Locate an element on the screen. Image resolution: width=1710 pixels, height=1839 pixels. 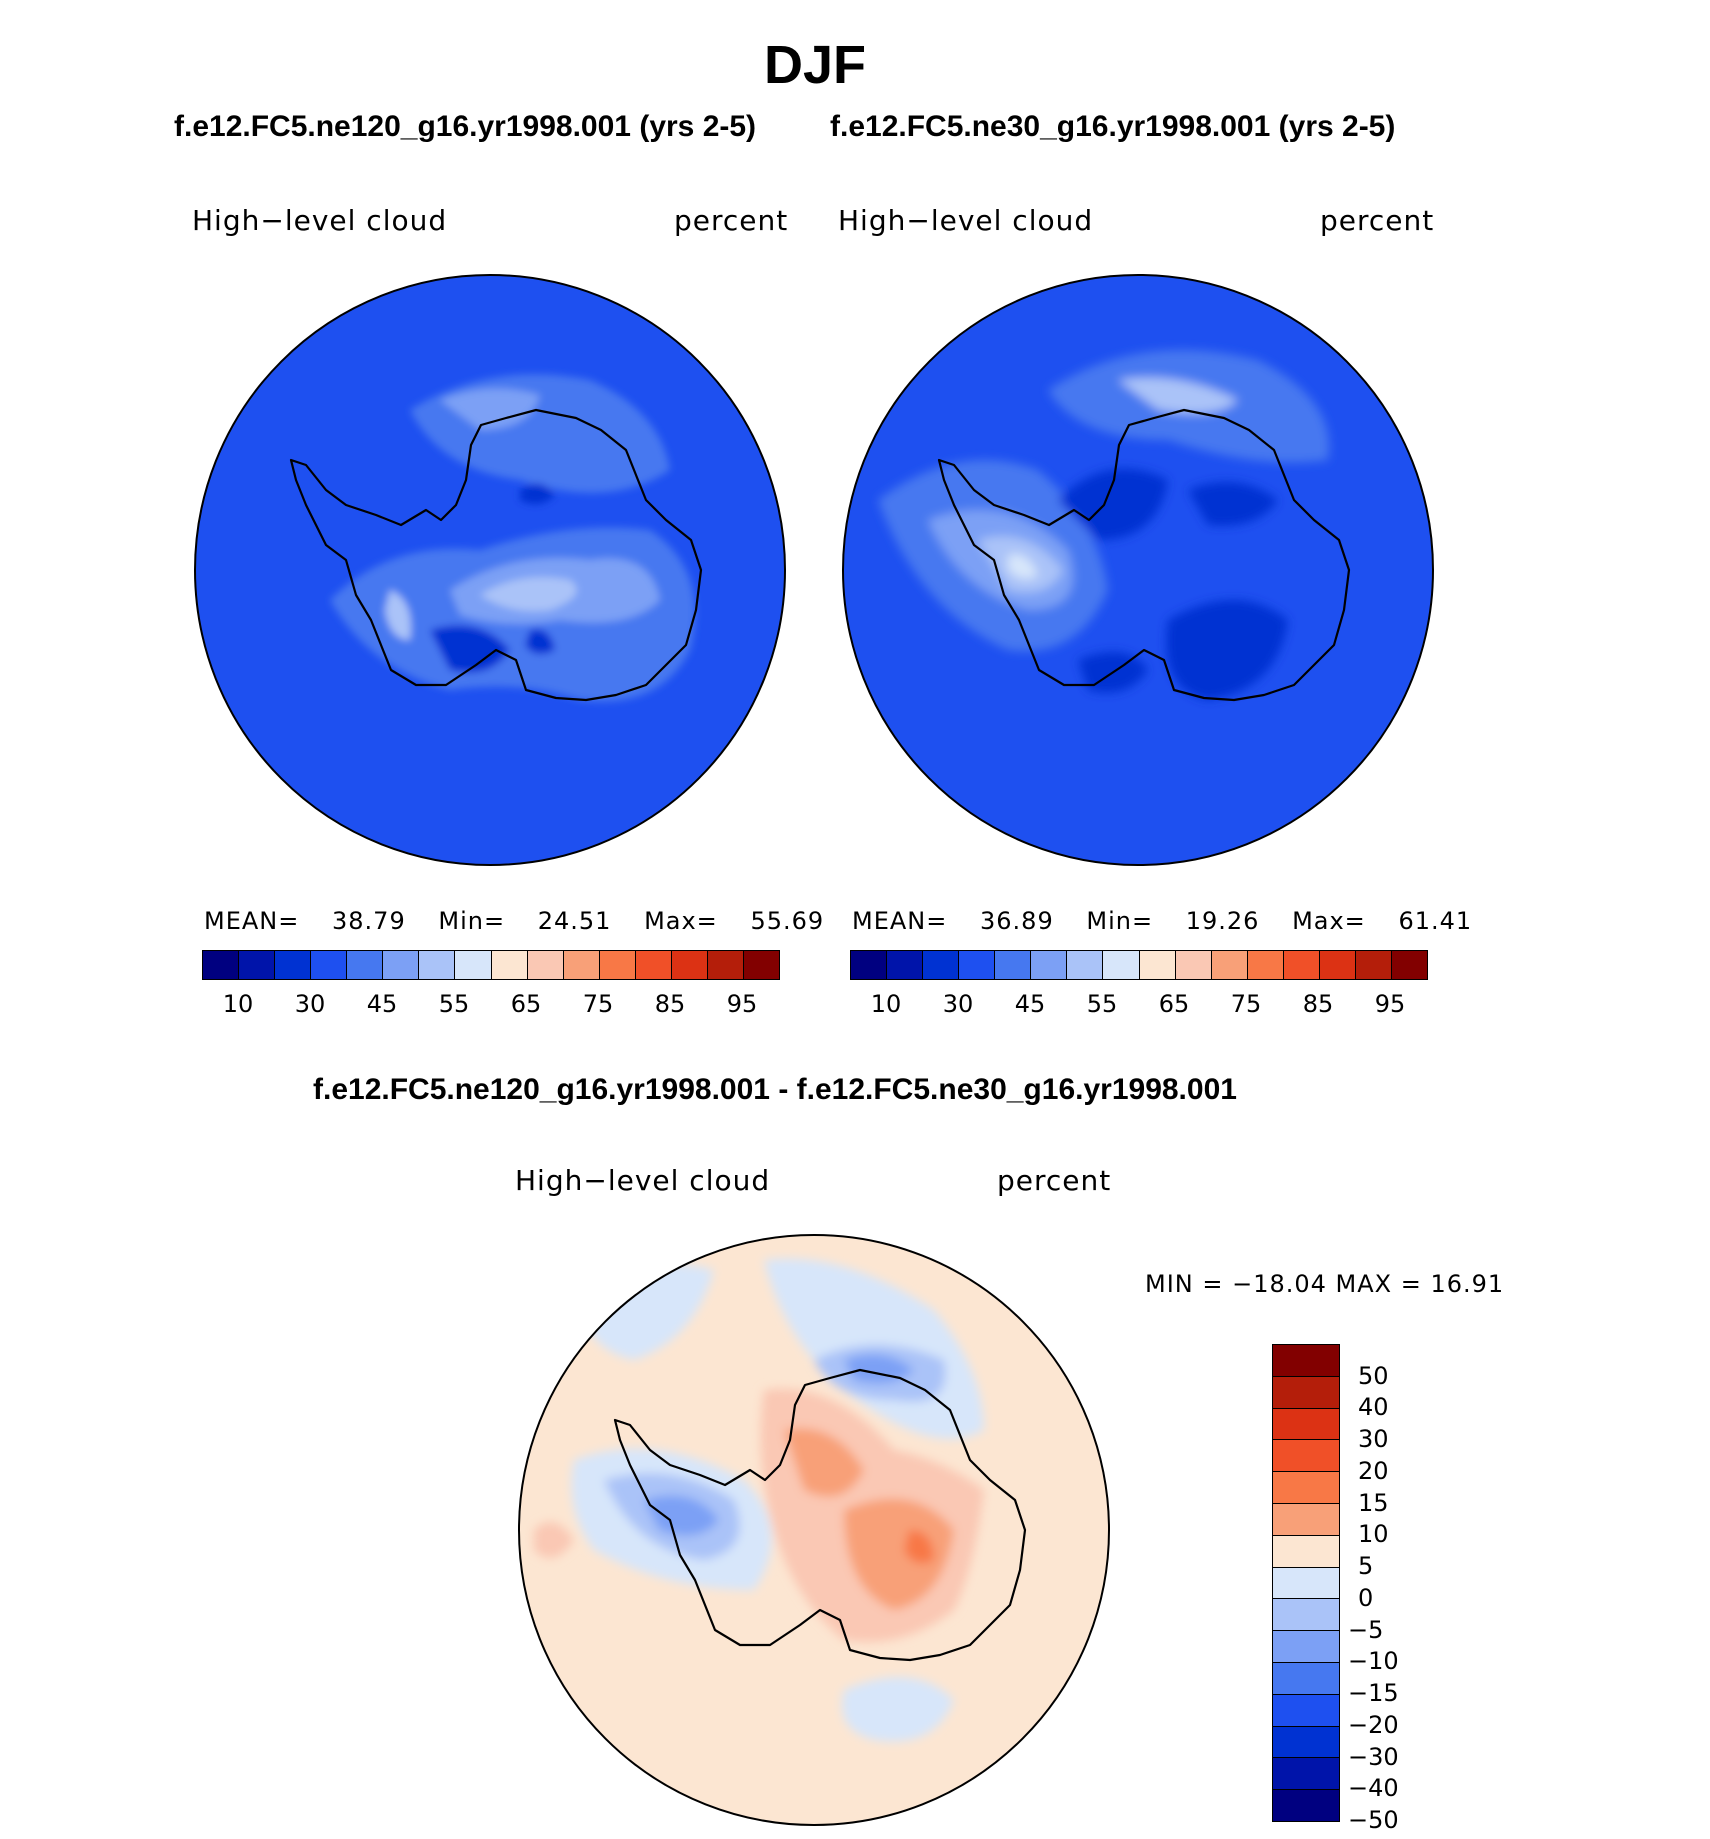
diff-variable: High−level cloud is located at coordinates (643, 1180).